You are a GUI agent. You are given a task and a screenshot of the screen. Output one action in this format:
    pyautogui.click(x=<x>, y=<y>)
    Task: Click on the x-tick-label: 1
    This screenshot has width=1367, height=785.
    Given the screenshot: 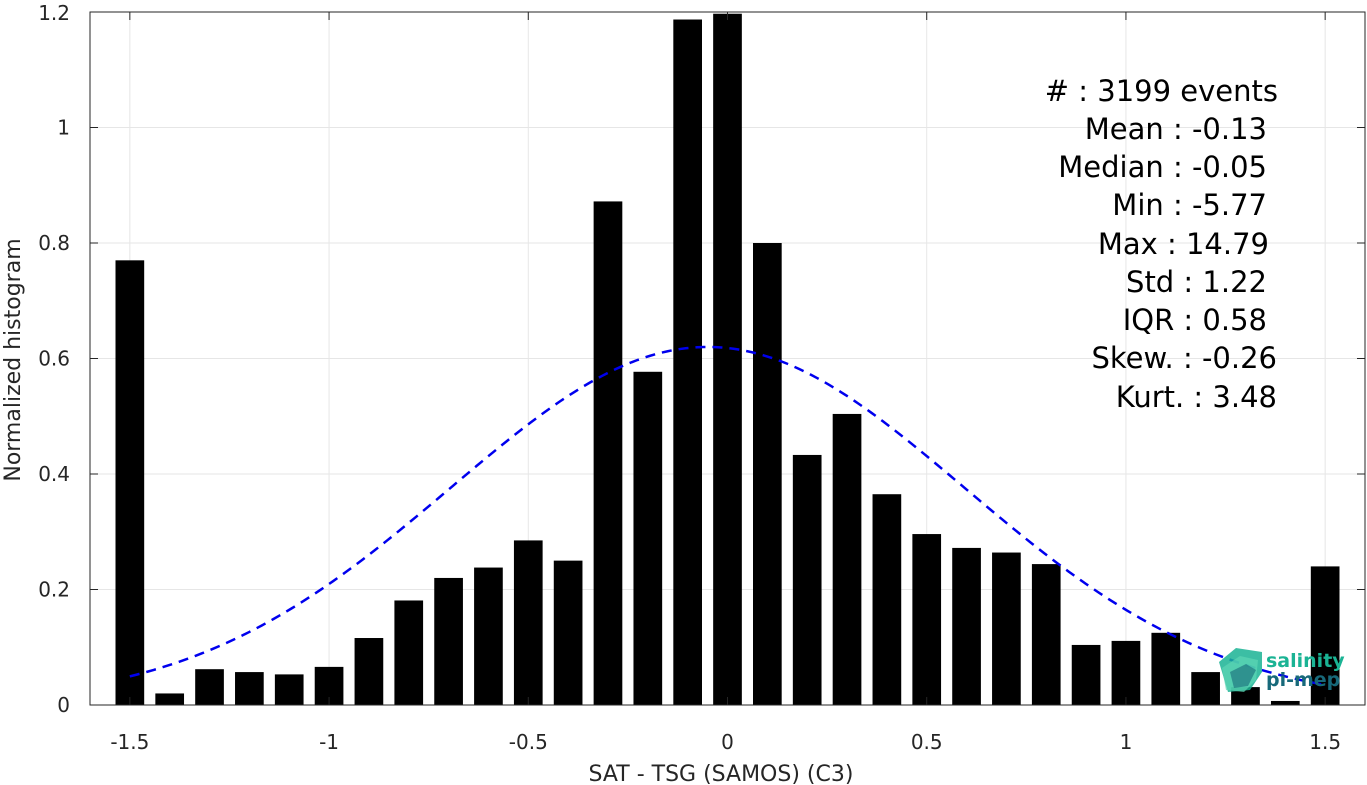 What is the action you would take?
    pyautogui.click(x=1126, y=742)
    